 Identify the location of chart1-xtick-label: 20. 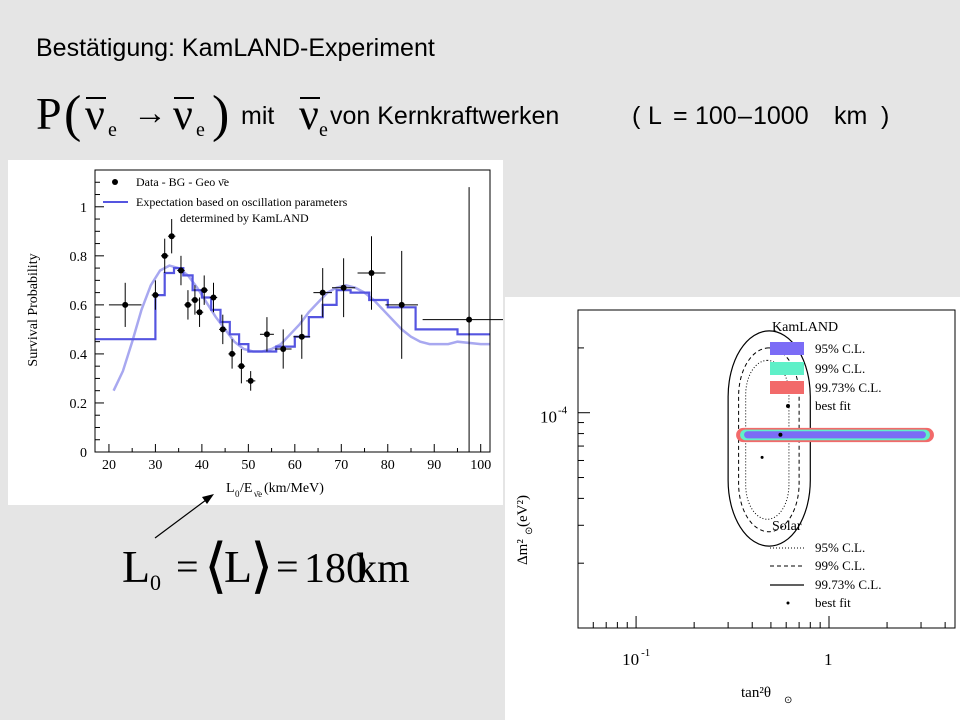
(109, 465).